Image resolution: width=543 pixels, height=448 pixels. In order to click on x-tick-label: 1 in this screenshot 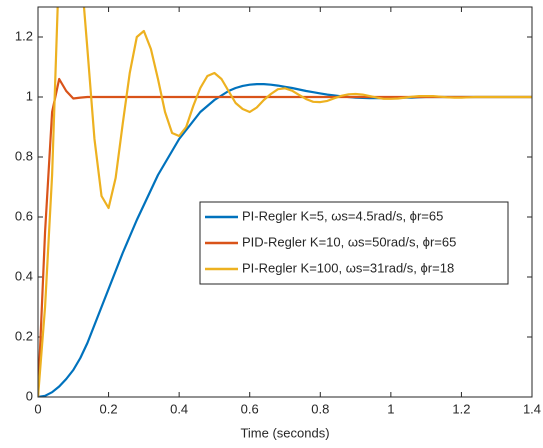, I will do `click(390, 408)`.